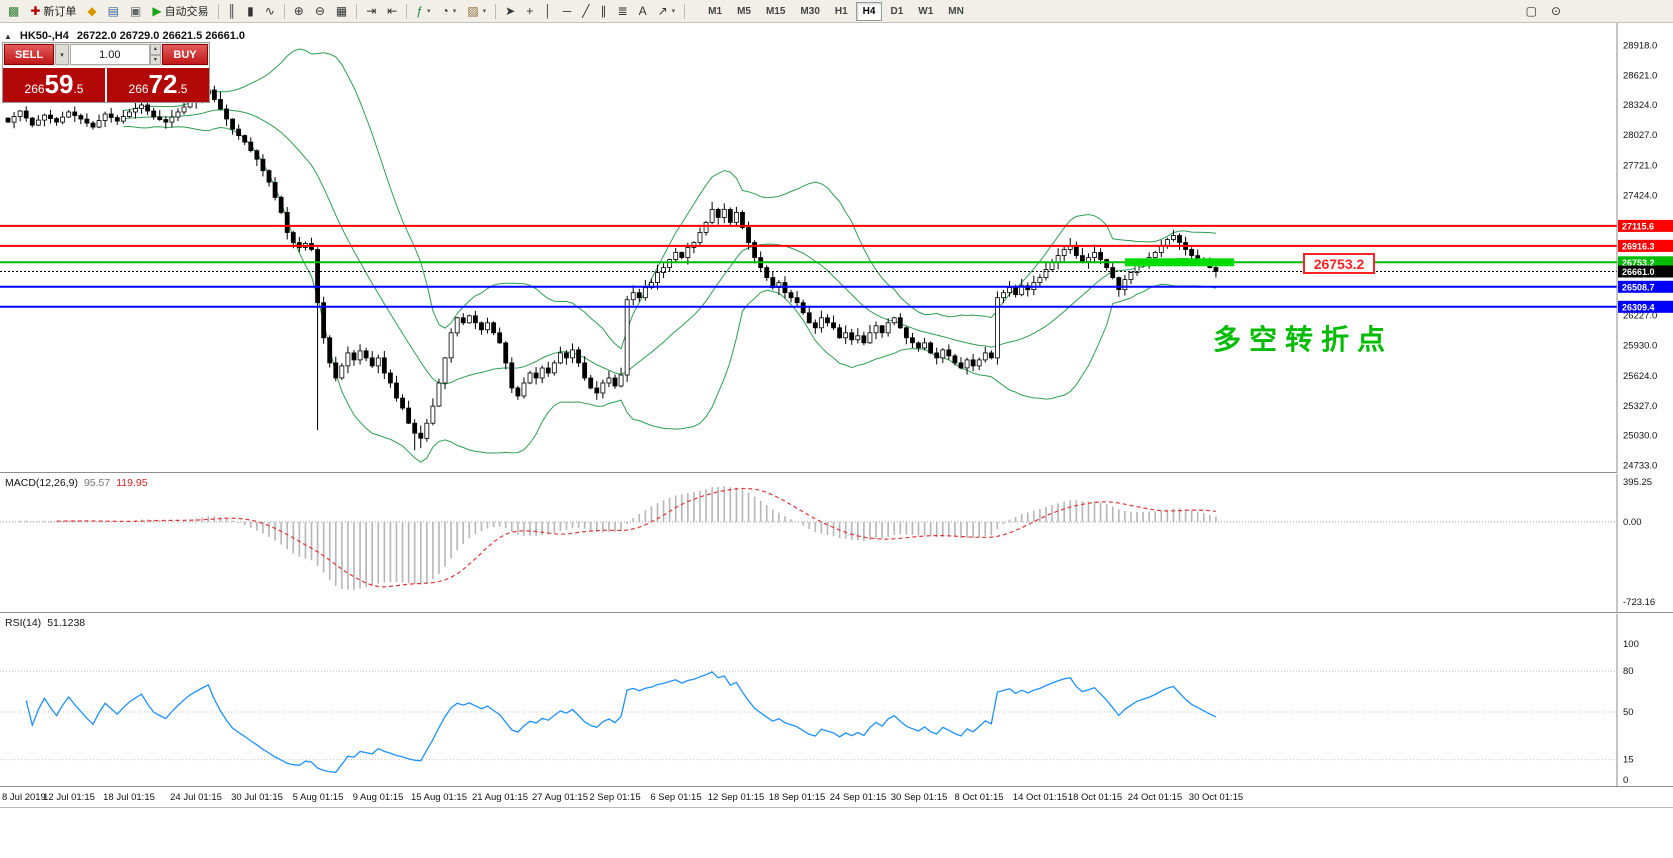 The image size is (1673, 858). What do you see at coordinates (449, 11) in the screenshot?
I see `periods-menu-icon: ◔ ▾` at bounding box center [449, 11].